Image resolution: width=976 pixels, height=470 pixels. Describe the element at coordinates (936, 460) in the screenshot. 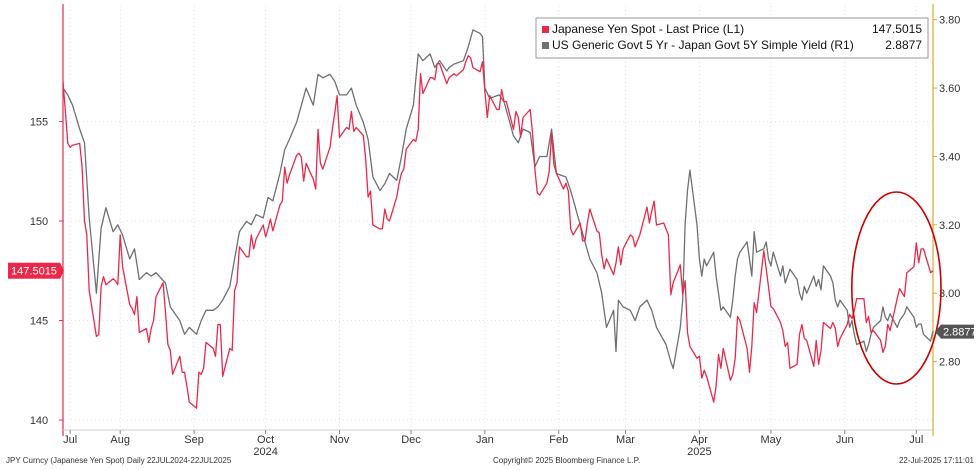

I see `footer-right: 22-Jul-2025 17:11:01` at that location.